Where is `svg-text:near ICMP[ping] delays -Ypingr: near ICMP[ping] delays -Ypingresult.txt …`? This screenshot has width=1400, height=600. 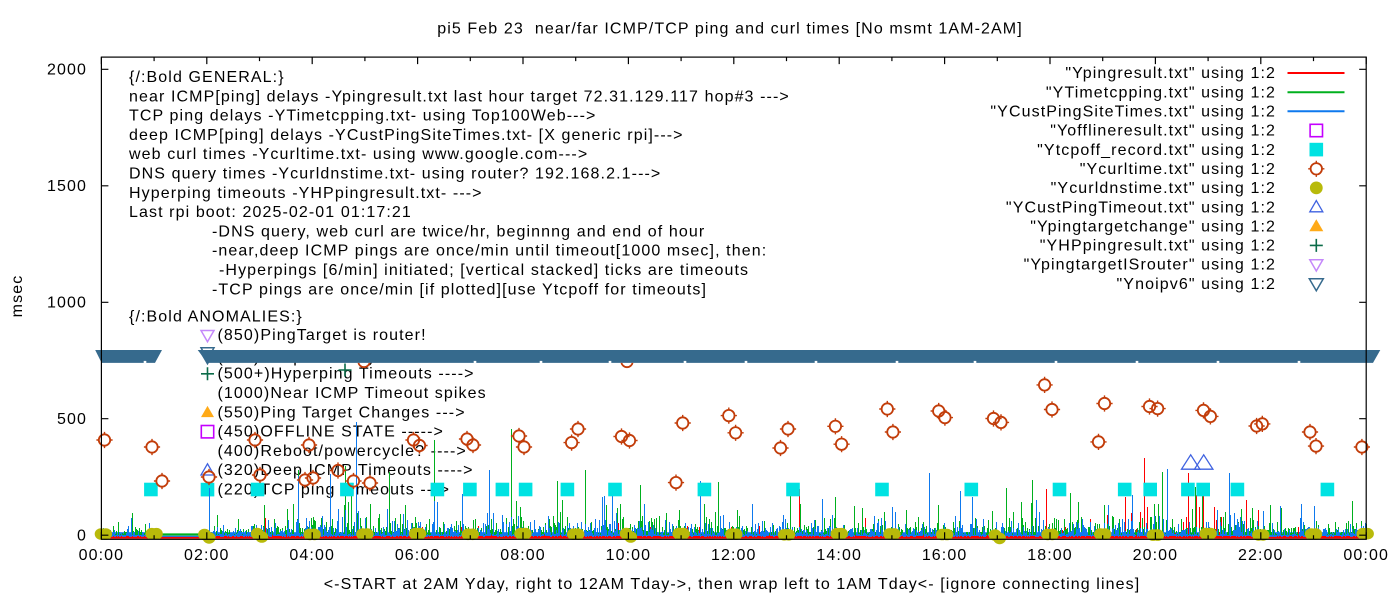 svg-text:near ICMP[ping] delays -Ypingr: near ICMP[ping] delays -Ypingresult.txt … is located at coordinates (459, 96).